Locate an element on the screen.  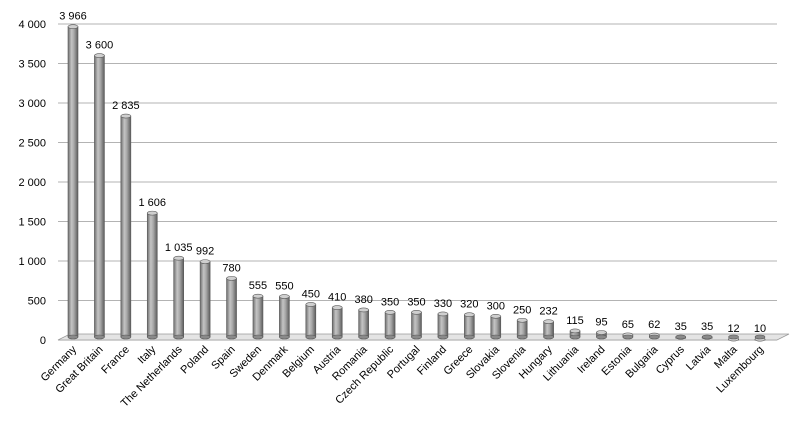
data-label: 115 is located at coordinates (575, 321).